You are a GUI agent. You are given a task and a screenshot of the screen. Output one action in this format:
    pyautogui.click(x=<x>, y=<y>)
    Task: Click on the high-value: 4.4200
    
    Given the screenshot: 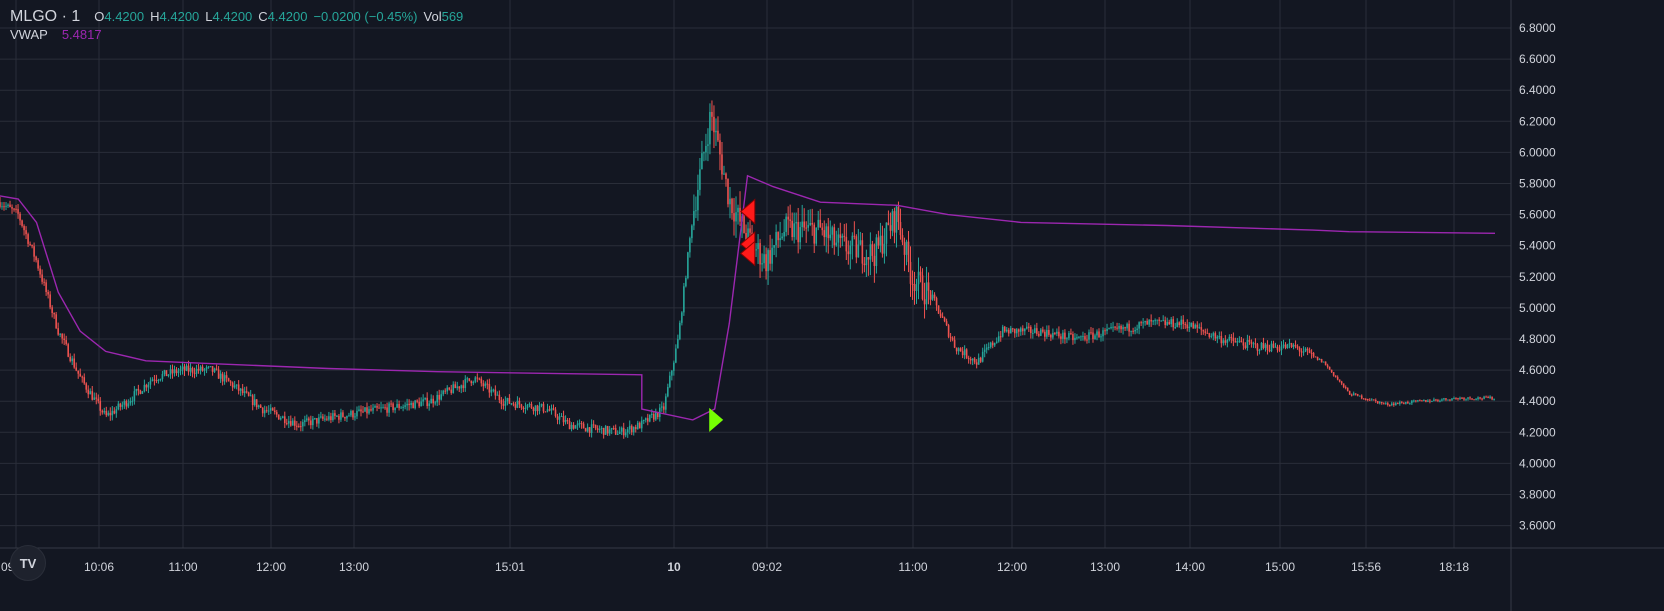 What is the action you would take?
    pyautogui.click(x=179, y=16)
    